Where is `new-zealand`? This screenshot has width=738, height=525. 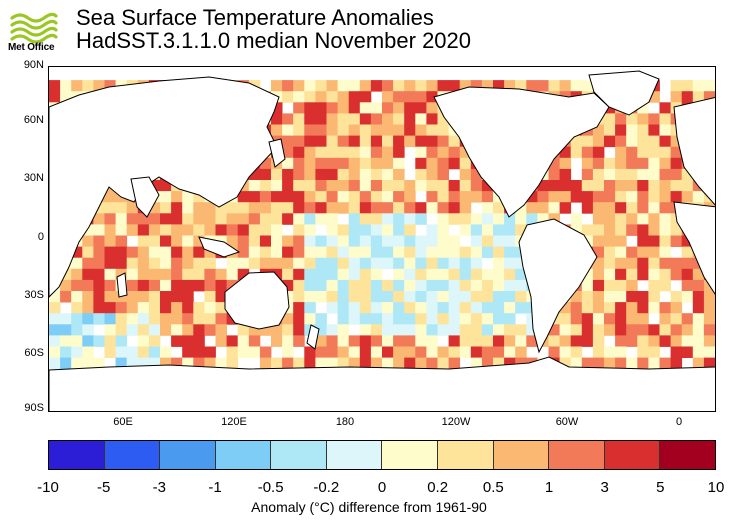 new-zealand is located at coordinates (313, 337).